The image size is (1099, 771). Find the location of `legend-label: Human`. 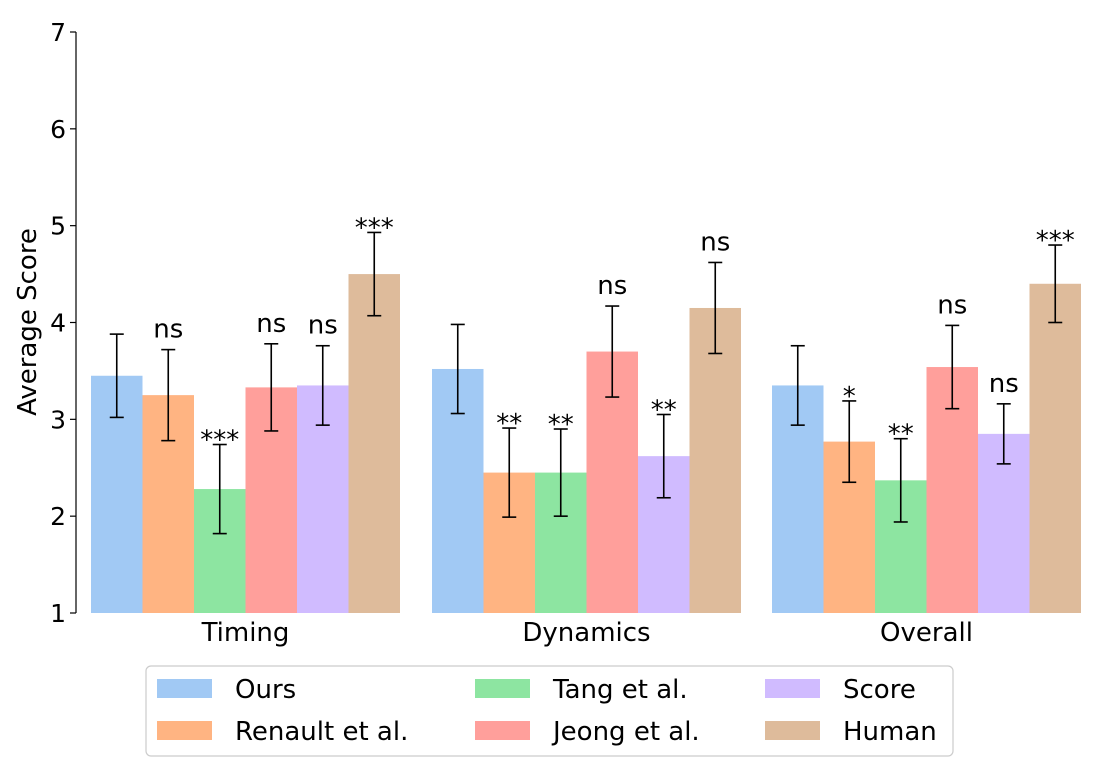

legend-label: Human is located at coordinates (890, 732).